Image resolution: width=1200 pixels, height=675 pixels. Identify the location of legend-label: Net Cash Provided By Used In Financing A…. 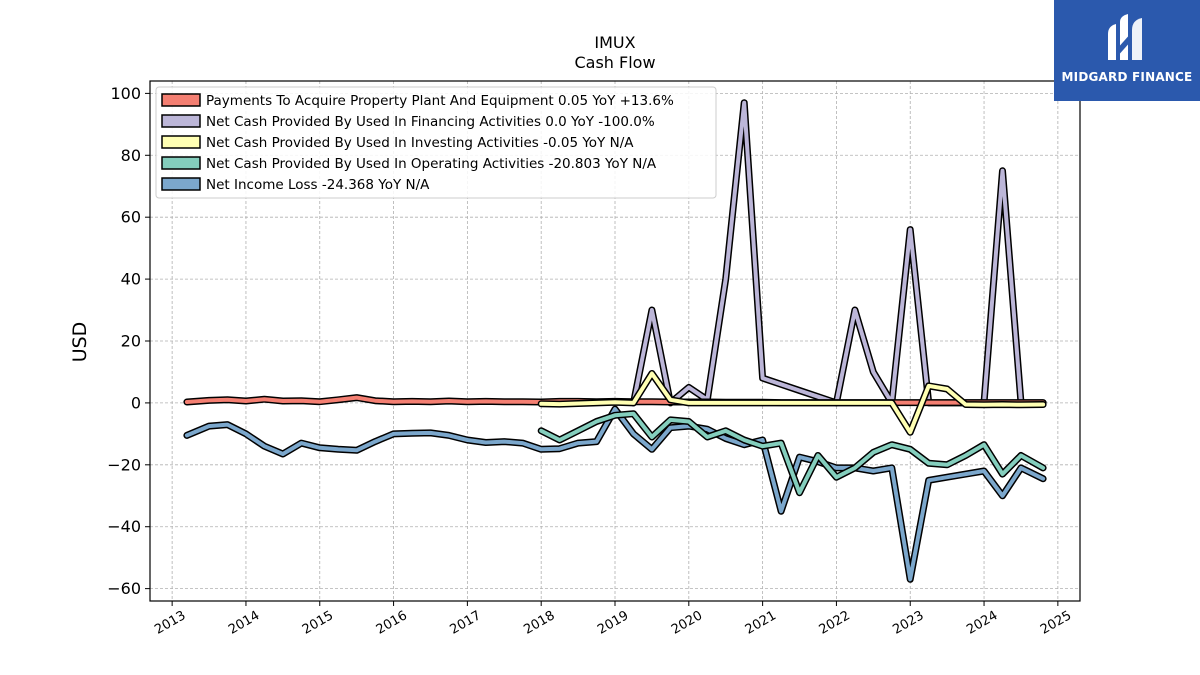
(430, 122).